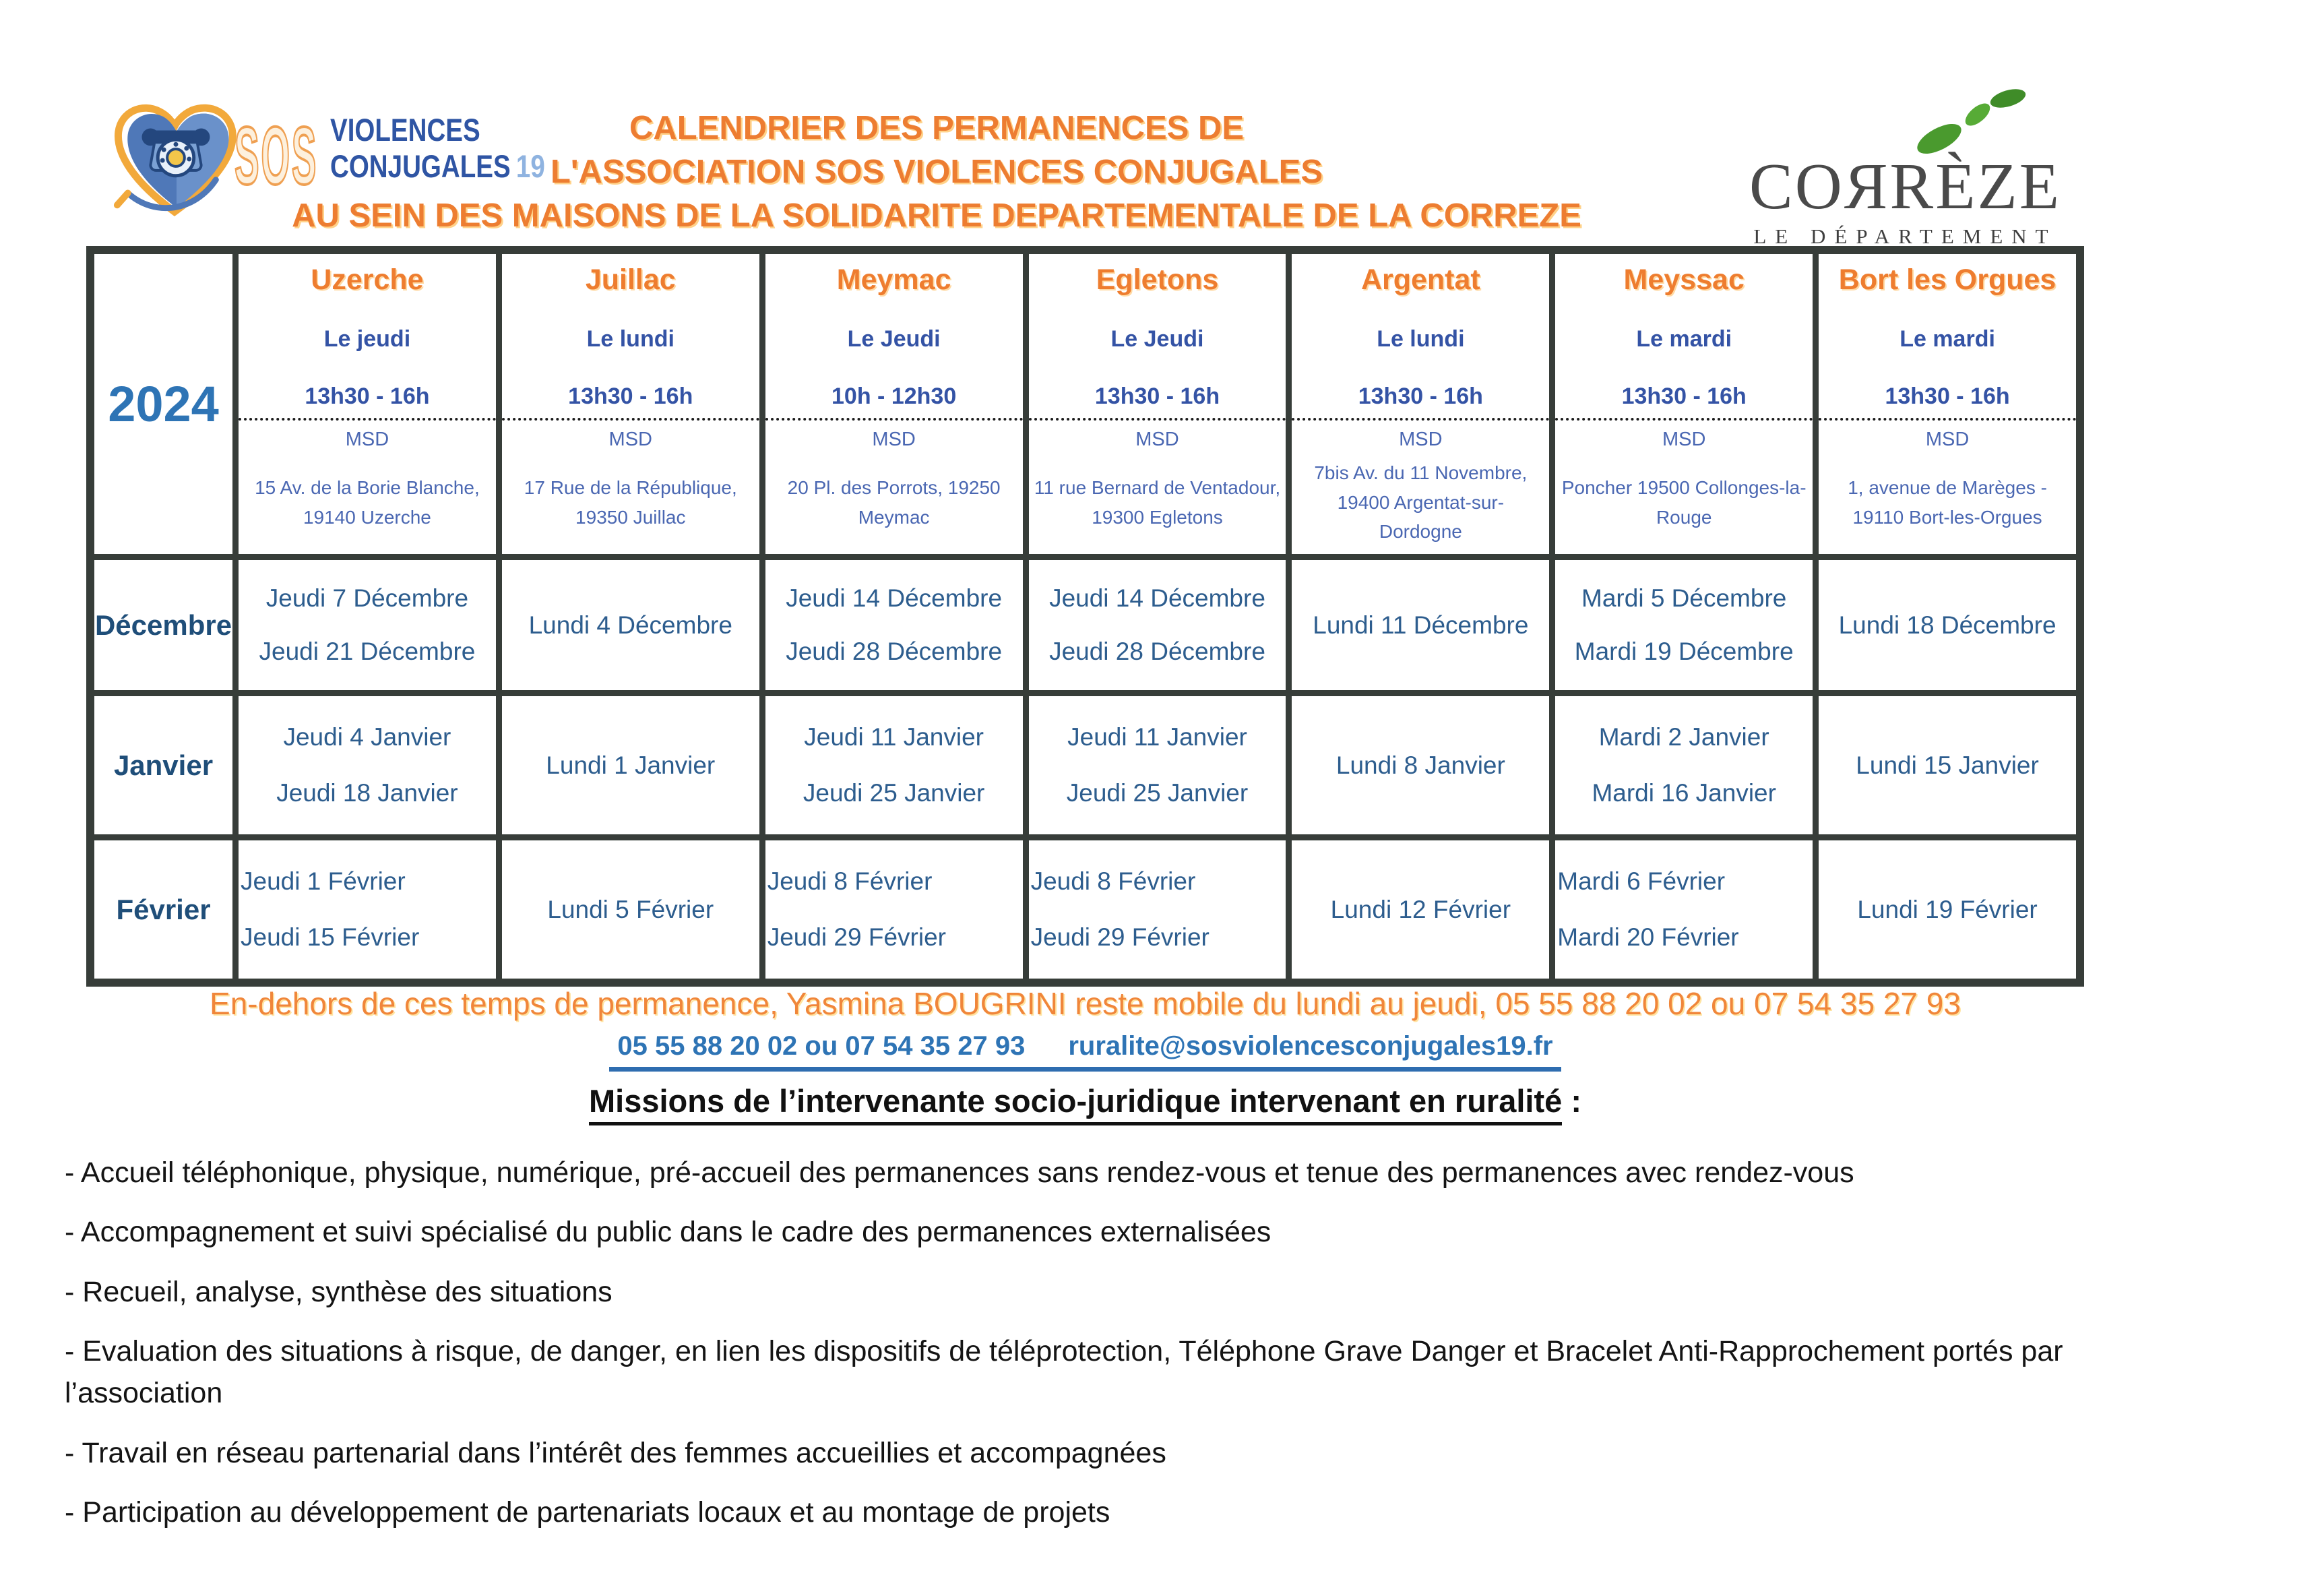 The image size is (2324, 1575). What do you see at coordinates (367, 598) in the screenshot?
I see `date-entry: Jeudi 7 Décembre` at bounding box center [367, 598].